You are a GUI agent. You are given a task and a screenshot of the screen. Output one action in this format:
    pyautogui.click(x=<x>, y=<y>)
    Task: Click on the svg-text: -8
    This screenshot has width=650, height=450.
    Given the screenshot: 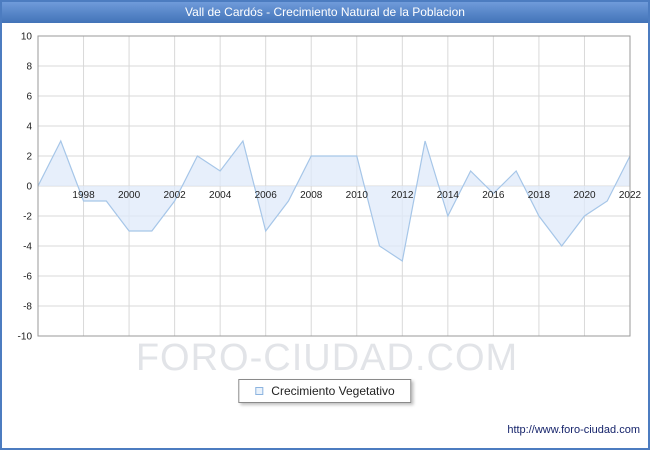 What is the action you would take?
    pyautogui.click(x=27, y=307)
    